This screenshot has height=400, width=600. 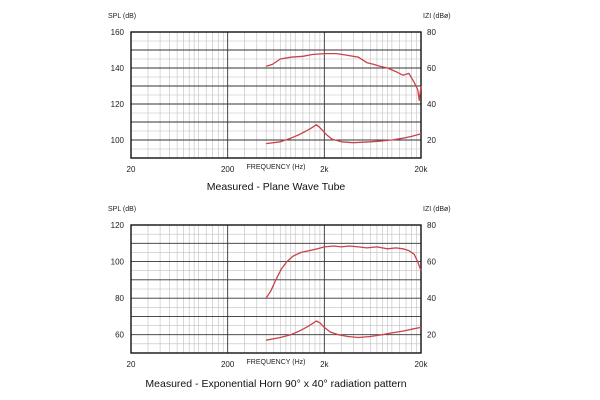 What do you see at coordinates (119, 335) in the screenshot?
I see `y-tick-left: 60` at bounding box center [119, 335].